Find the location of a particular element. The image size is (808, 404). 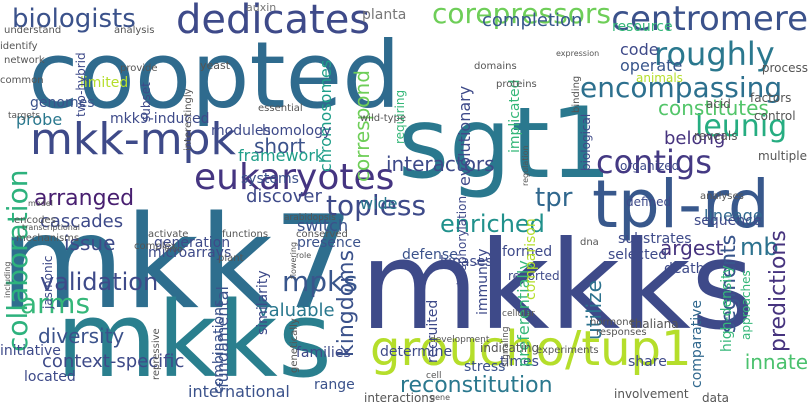

word: process is located at coordinates (784, 68).